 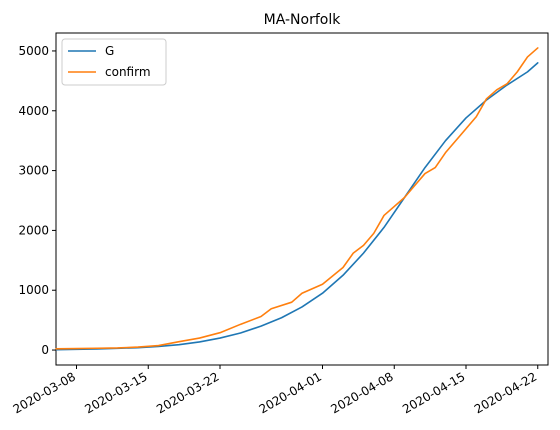 What do you see at coordinates (33, 230) in the screenshot?
I see `y-tick-label-2: 2000` at bounding box center [33, 230].